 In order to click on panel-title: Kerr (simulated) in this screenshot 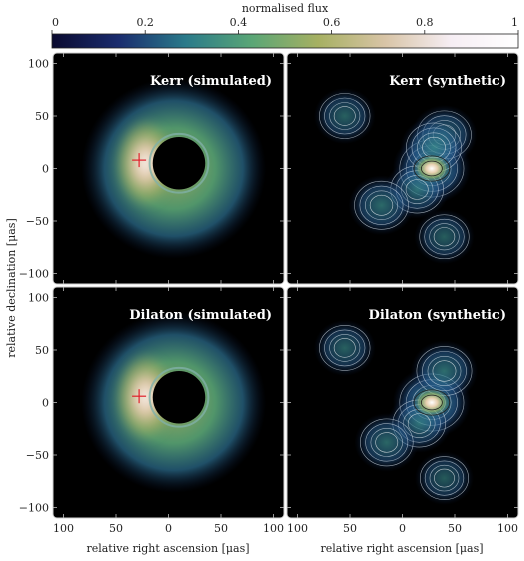, I will do `click(211, 81)`.